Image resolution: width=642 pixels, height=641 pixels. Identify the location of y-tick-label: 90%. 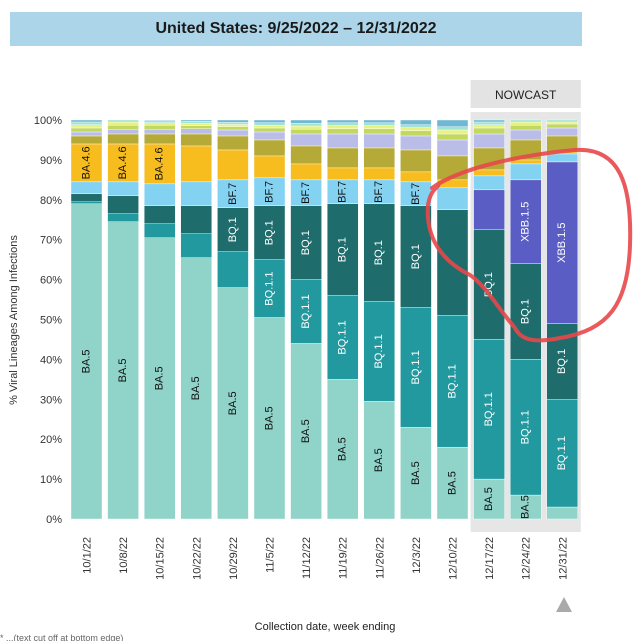
(51, 161).